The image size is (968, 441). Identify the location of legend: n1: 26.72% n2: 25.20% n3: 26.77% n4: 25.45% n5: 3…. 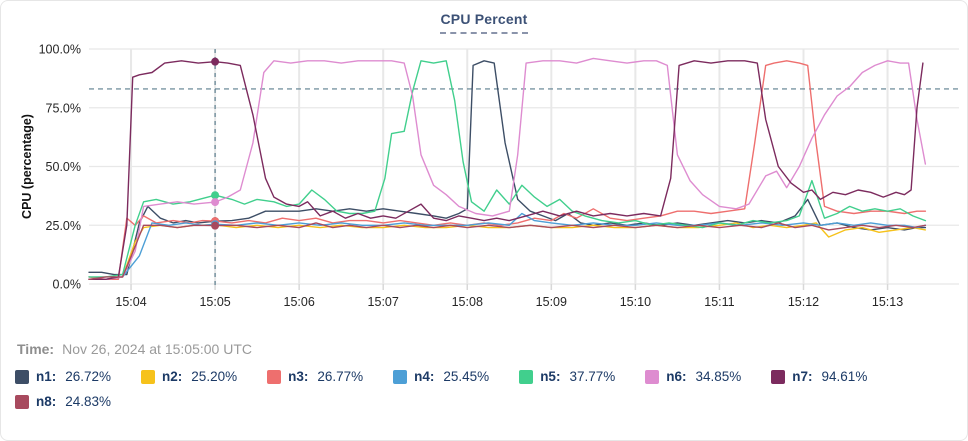
(486, 389).